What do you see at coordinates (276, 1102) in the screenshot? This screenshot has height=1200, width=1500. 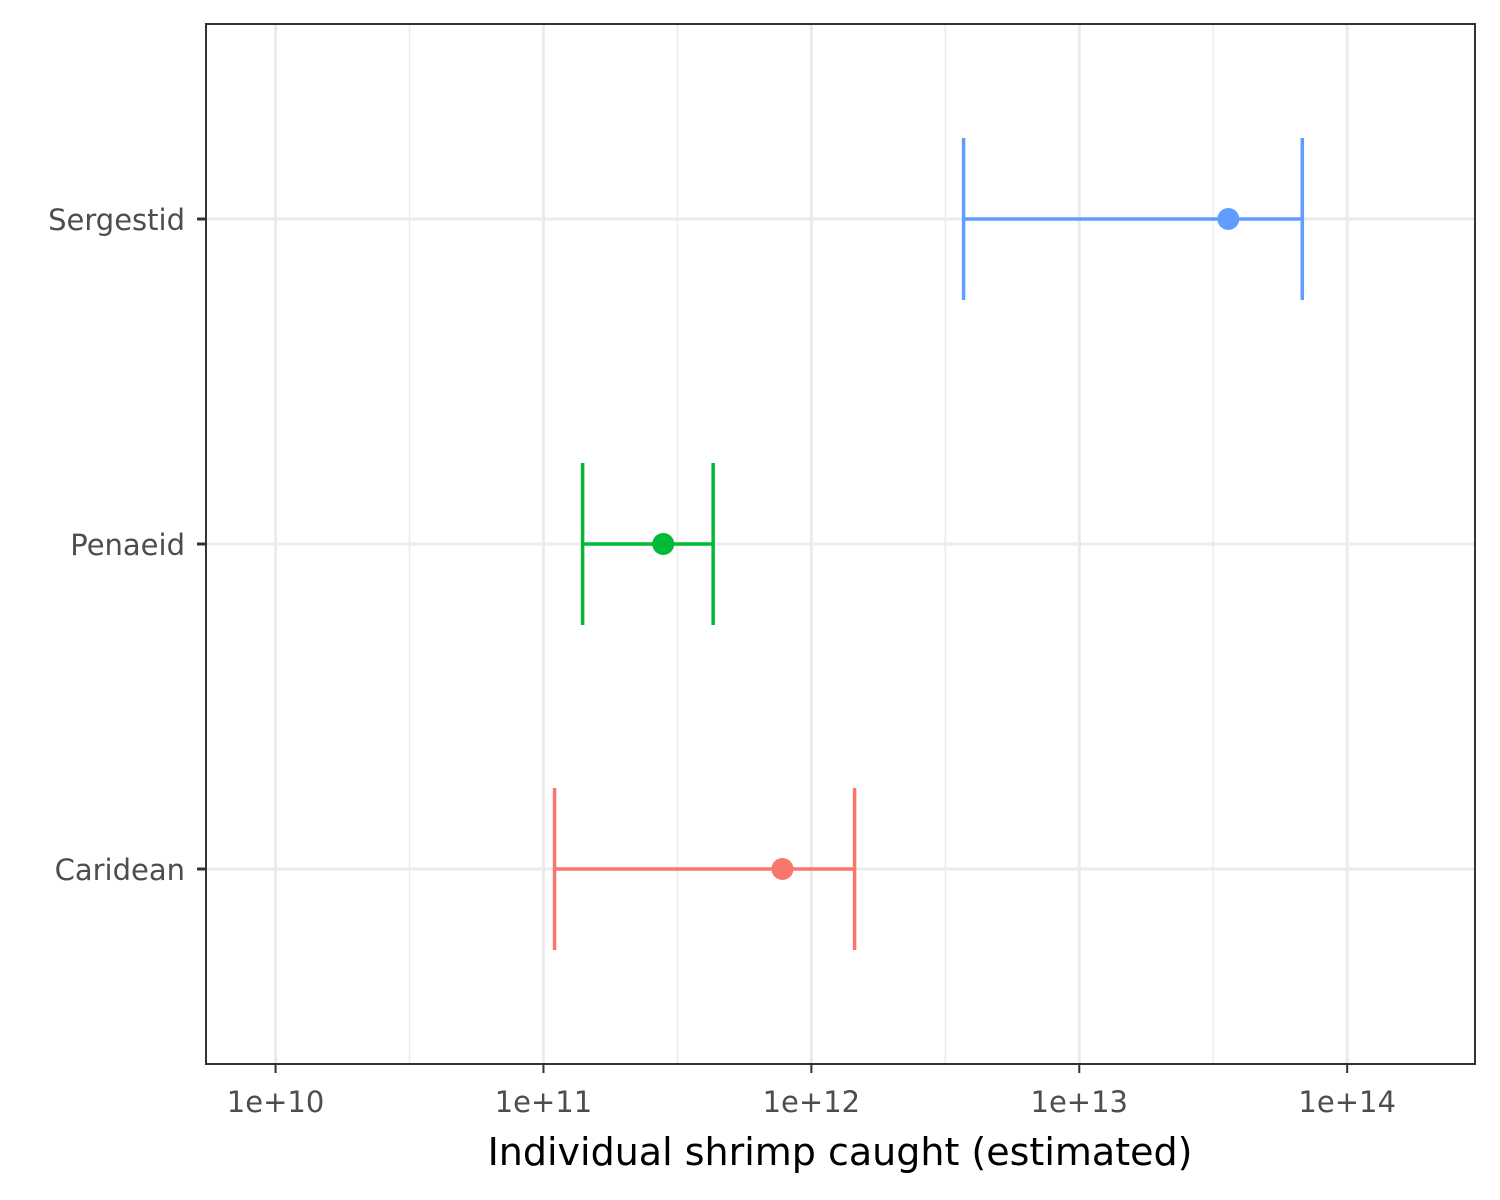 I see `x-tick-label: 1e+10` at bounding box center [276, 1102].